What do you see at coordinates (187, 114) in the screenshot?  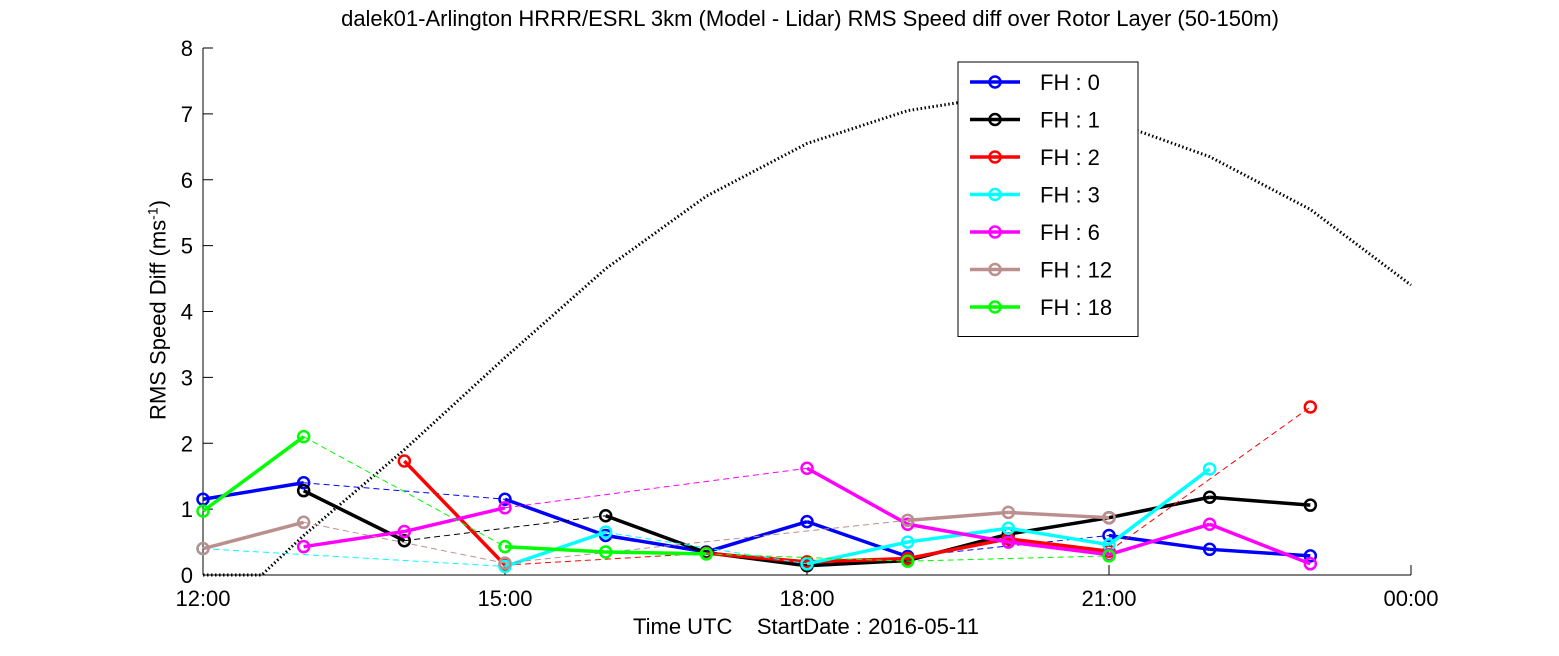 I see `y-tick-label: 7` at bounding box center [187, 114].